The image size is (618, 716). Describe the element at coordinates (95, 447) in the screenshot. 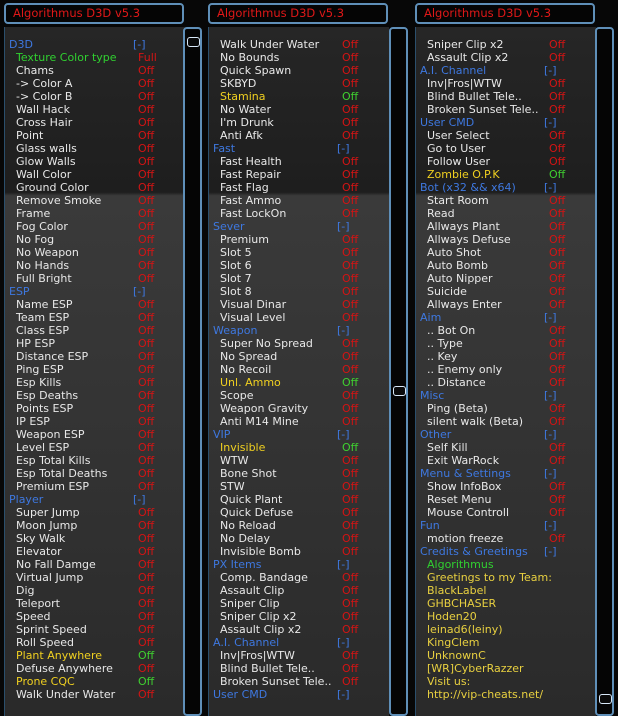

I see `menu-item: Level ESP Off` at that location.